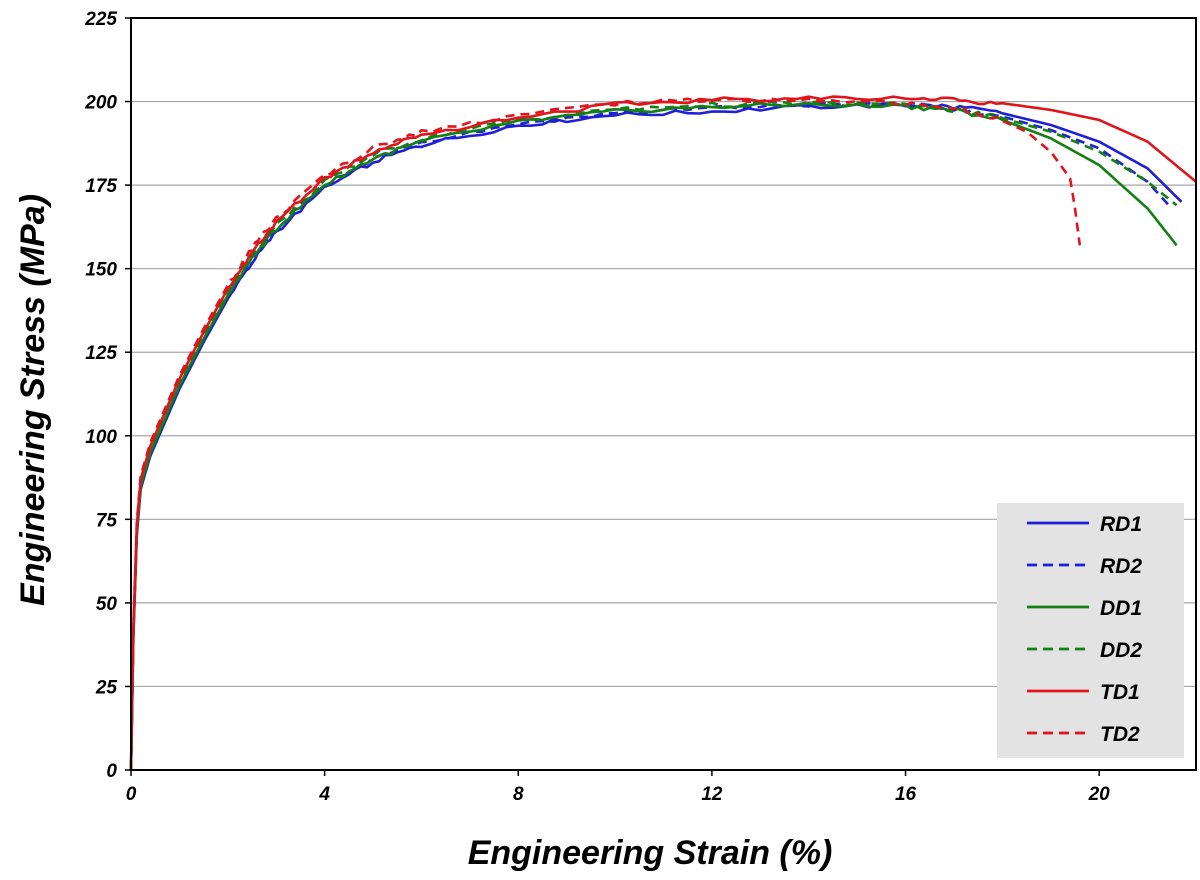 This screenshot has width=1200, height=880. I want to click on x-tick-label: 20, so click(1099, 794).